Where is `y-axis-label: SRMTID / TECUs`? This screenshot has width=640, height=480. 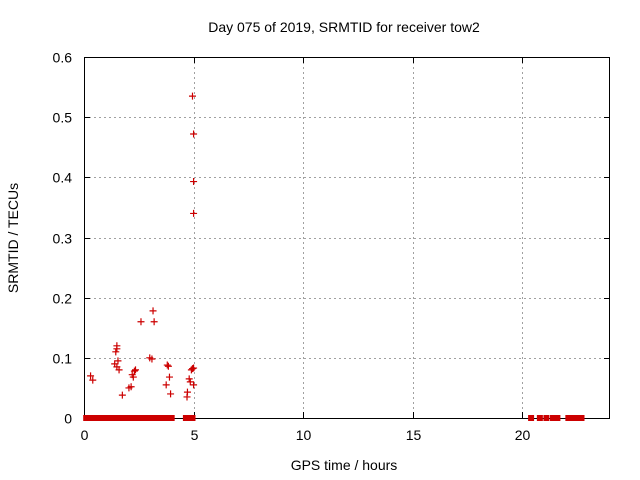
y-axis-label: SRMTID / TECUs is located at coordinates (13, 238).